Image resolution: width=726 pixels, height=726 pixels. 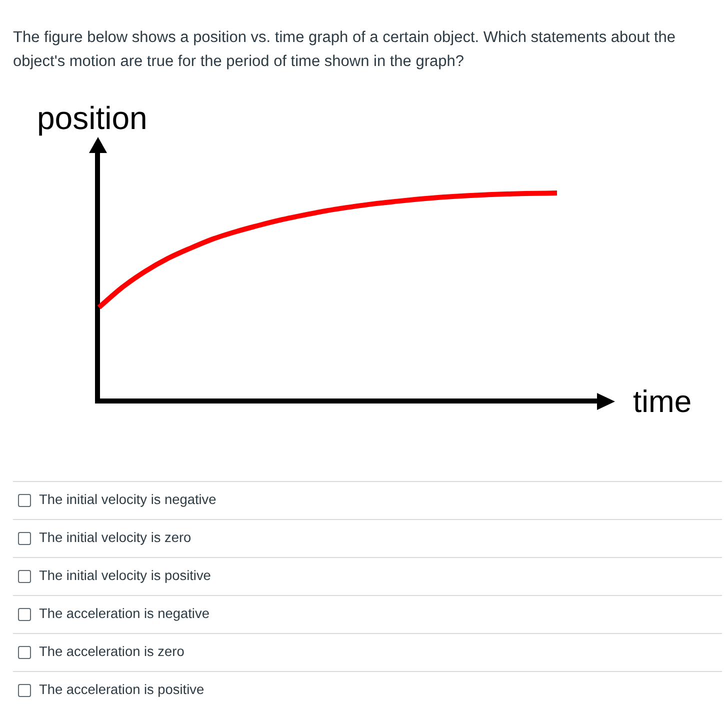 I want to click on text: The acceleration is zero, so click(x=111, y=652).